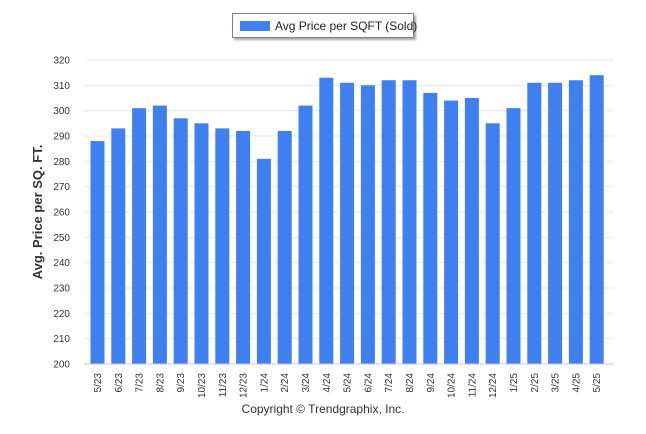  I want to click on x-tick-label: 10/23, so click(202, 385).